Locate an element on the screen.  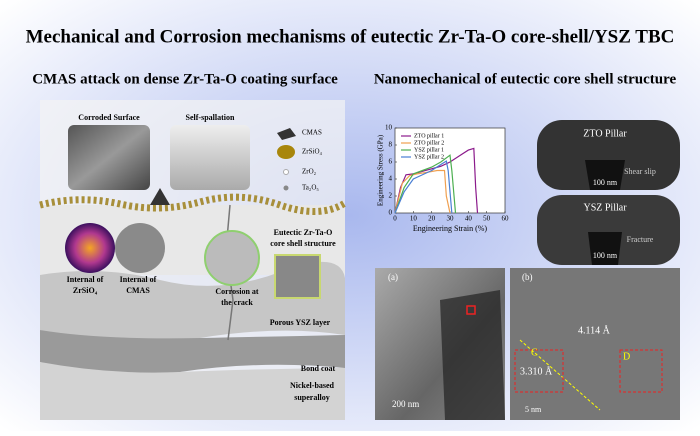
y-tick-label: 4 is located at coordinates (391, 179).